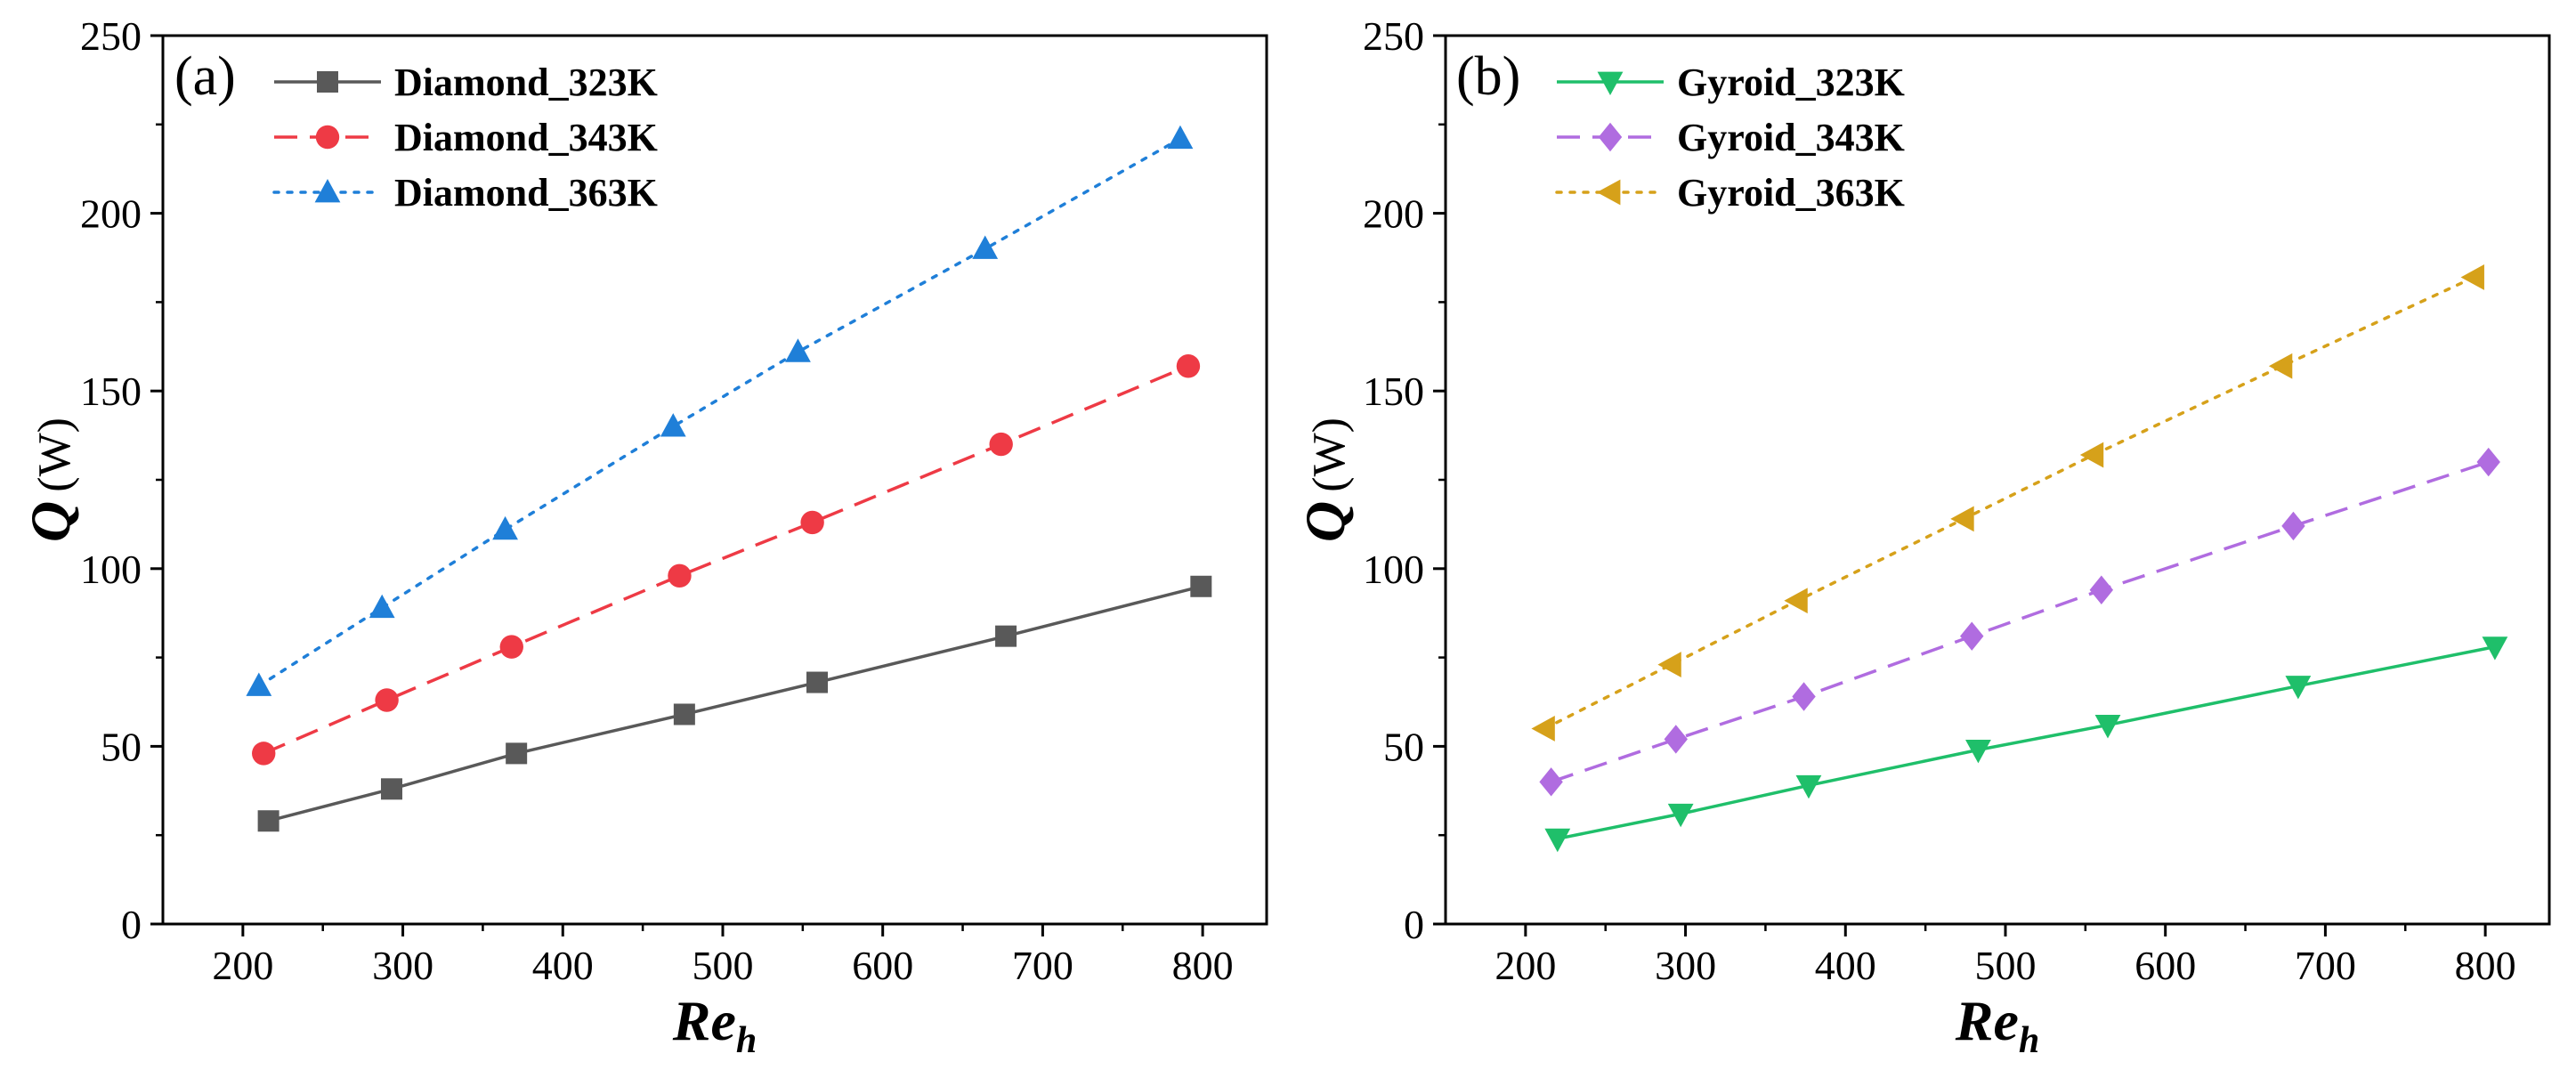 This screenshot has height=1070, width=2576. I want to click on panel-a-x-tick-label: 600, so click(883, 965).